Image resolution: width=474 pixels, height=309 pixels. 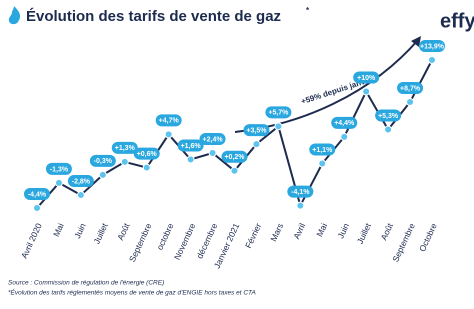 What do you see at coordinates (14, 15) in the screenshot?
I see `flame-icon` at bounding box center [14, 15].